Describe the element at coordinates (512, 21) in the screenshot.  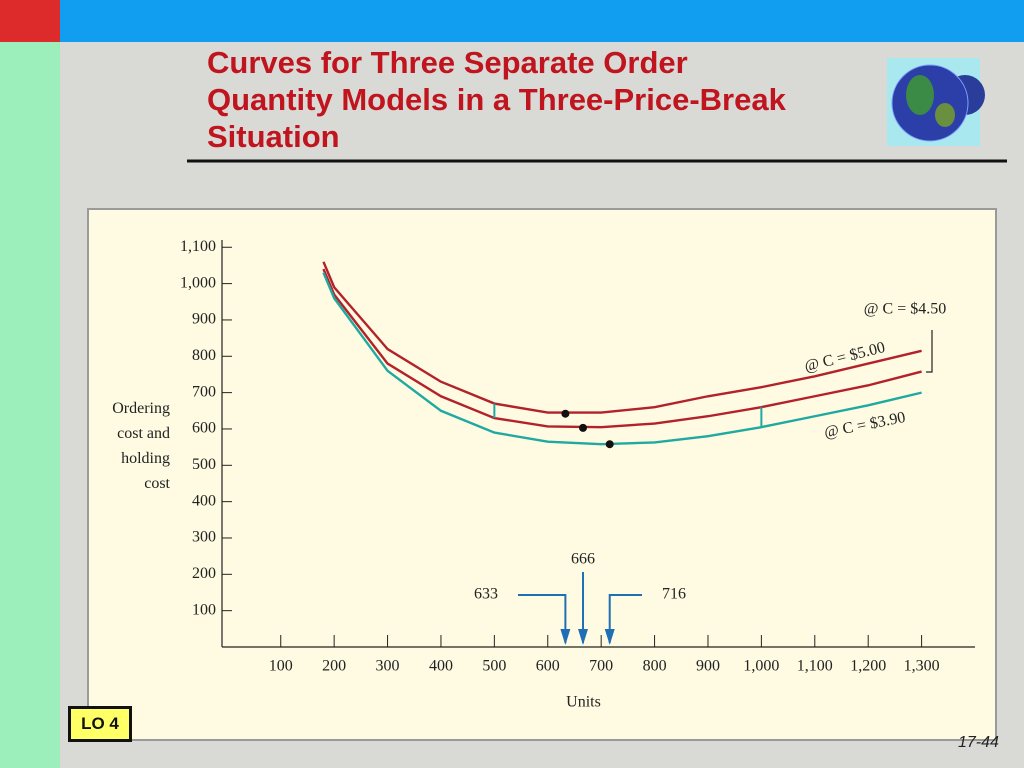
I see `top-bar` at that location.